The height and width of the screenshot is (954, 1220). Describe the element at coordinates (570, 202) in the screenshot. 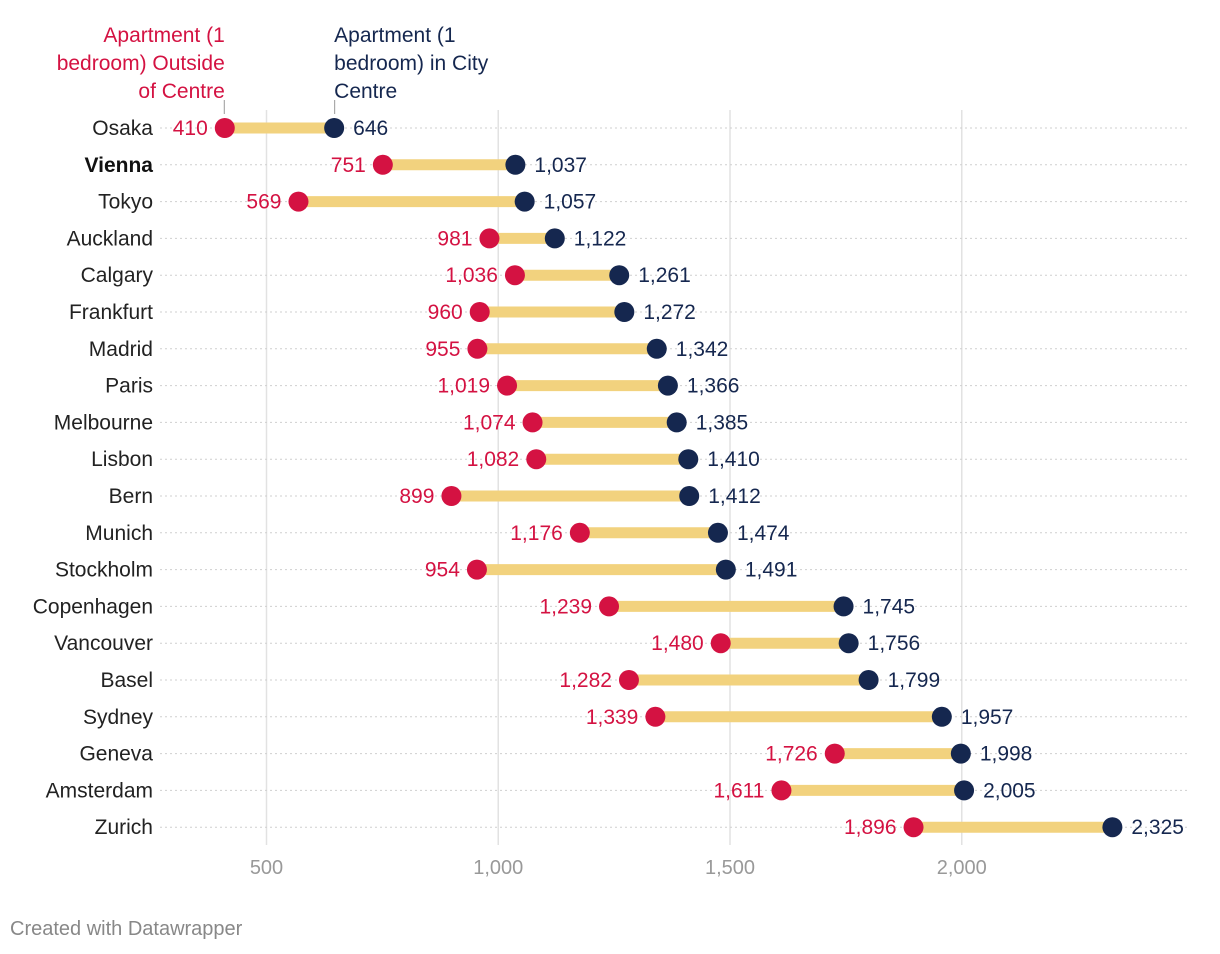

I see `value-label-city: 1,057` at that location.